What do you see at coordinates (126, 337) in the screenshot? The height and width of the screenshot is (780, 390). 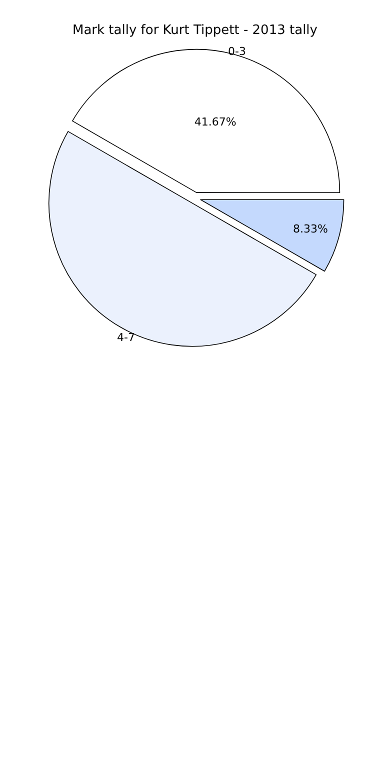 I see `slice-label: 4-7` at bounding box center [126, 337].